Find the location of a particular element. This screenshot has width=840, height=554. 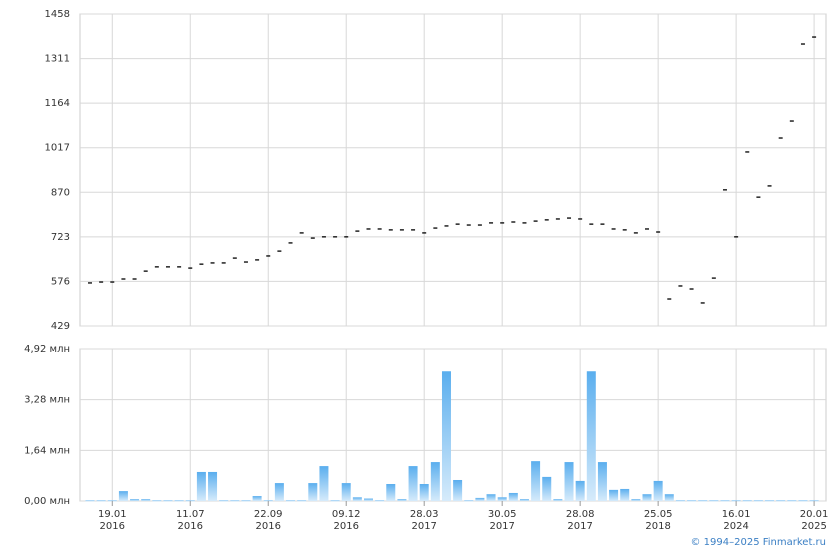

x-tick-label: 25.05 is located at coordinates (658, 514).